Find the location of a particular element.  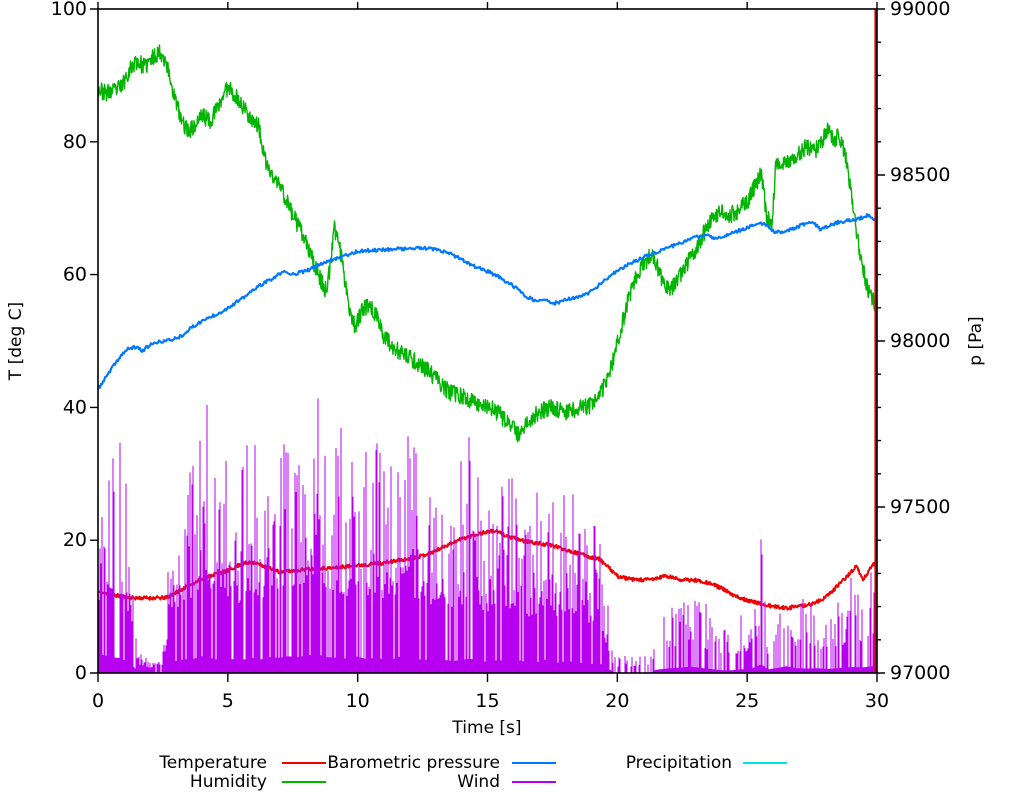

x-tick-label: 0 is located at coordinates (98, 701).